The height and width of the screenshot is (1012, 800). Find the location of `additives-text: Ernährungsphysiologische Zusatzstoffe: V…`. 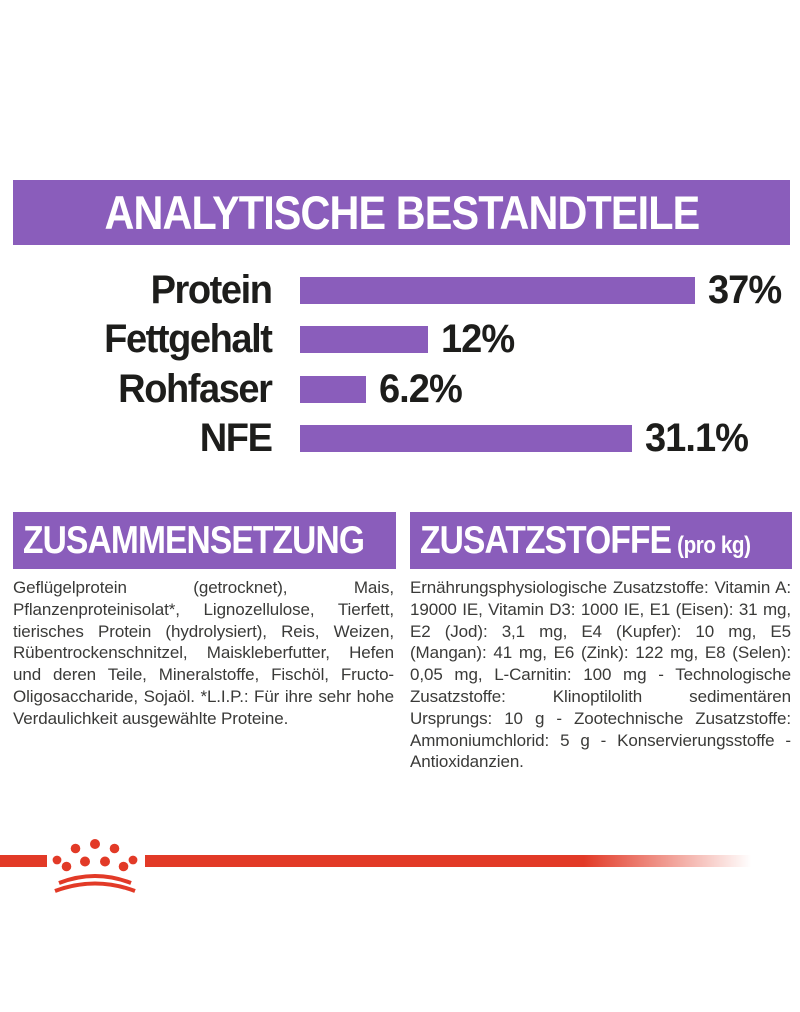

additives-text: Ernährungsphysiologische Zusatzstoffe: V… is located at coordinates (600, 675).